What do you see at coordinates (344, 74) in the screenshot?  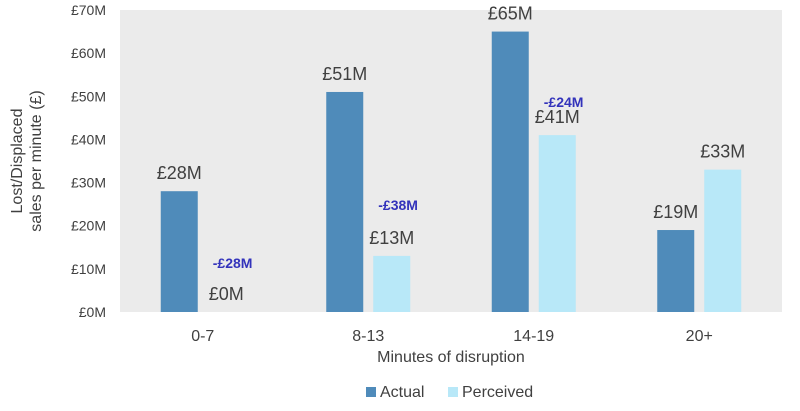 I see `data-label: £51M` at bounding box center [344, 74].